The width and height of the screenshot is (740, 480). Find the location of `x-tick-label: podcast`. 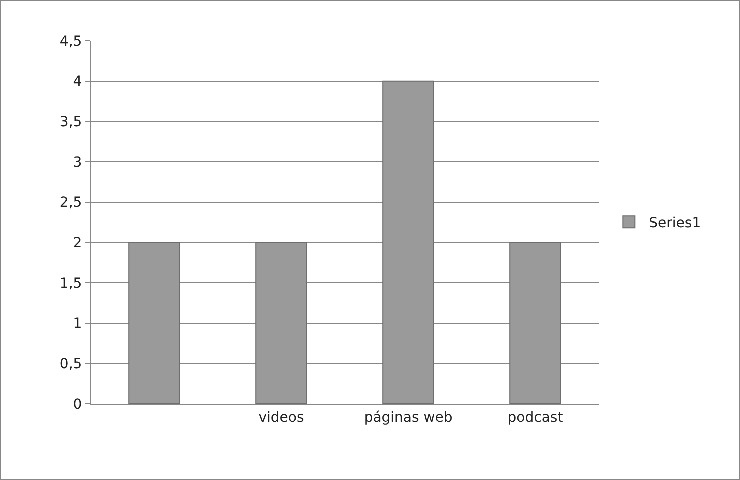

x-tick-label: podcast is located at coordinates (536, 418).